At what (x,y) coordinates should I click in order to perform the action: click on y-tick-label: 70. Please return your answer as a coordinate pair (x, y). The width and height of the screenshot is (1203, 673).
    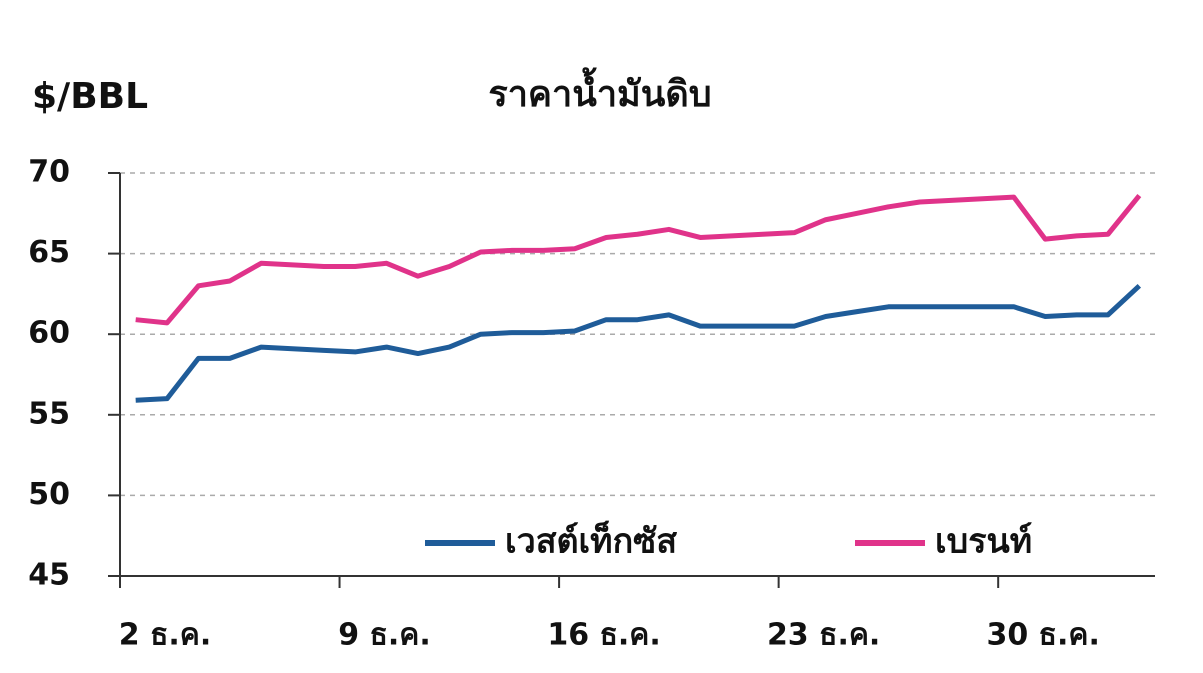
    Looking at the image, I should click on (49, 172).